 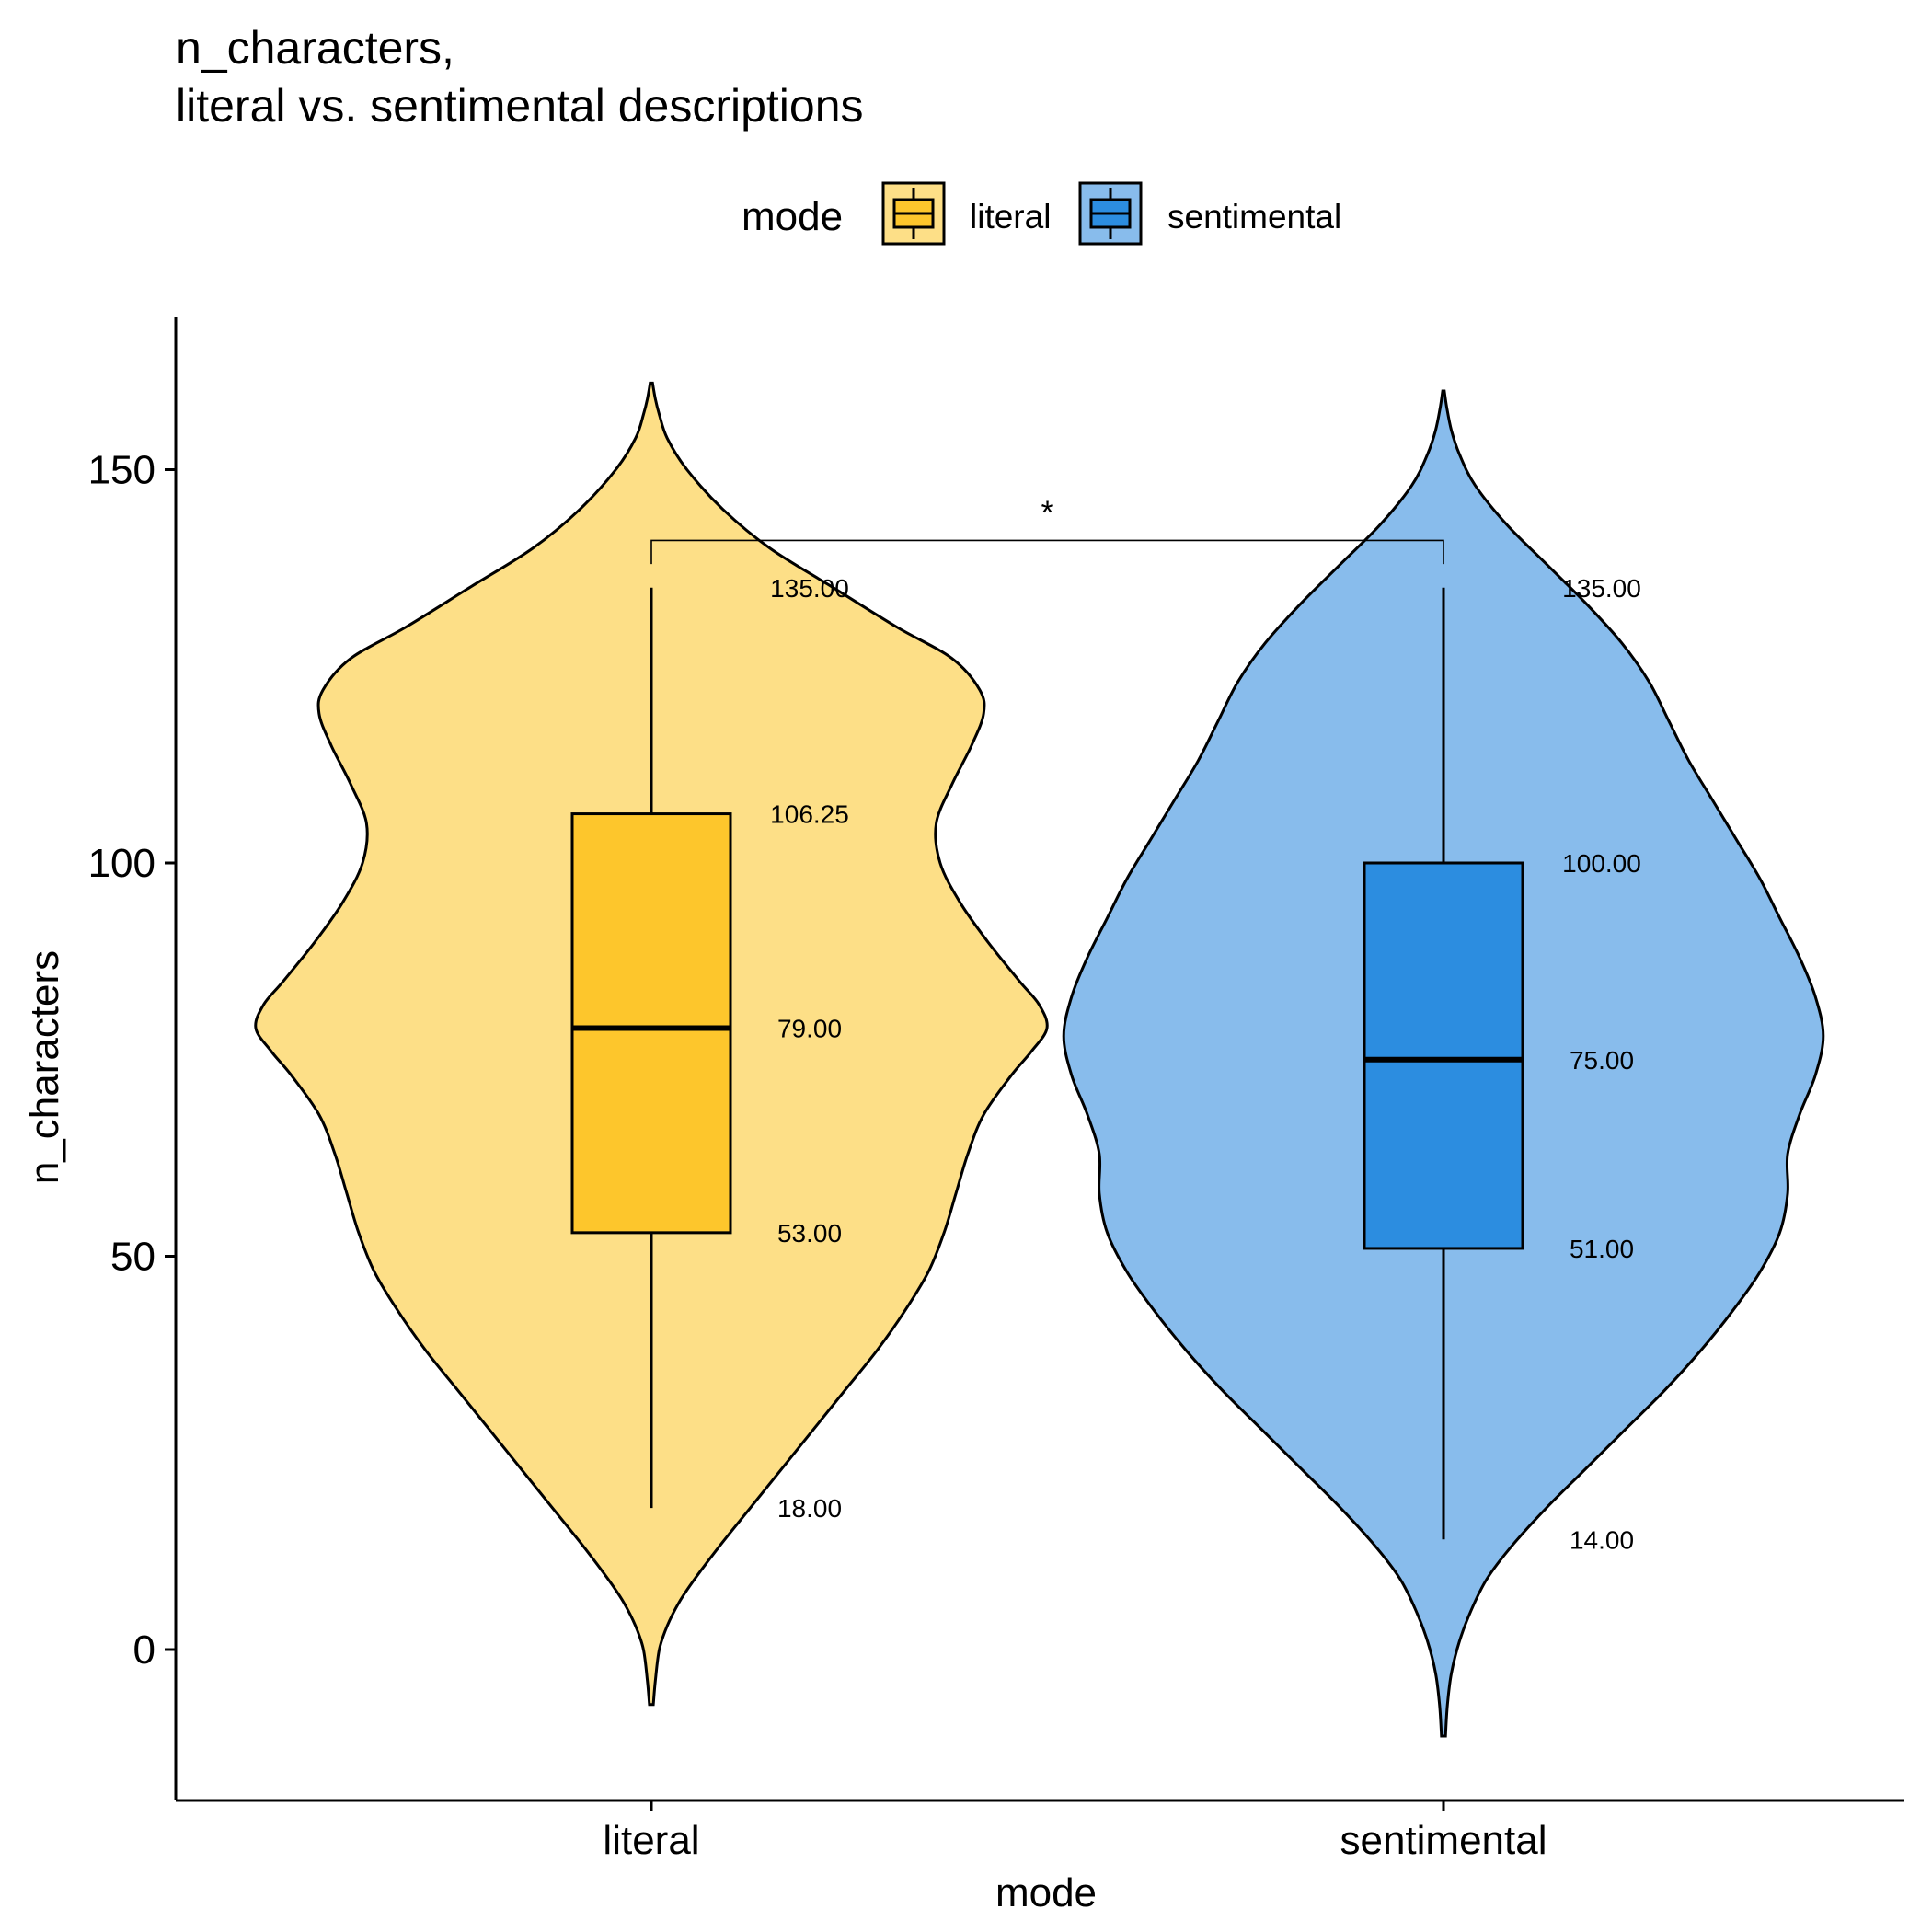 What do you see at coordinates (121, 863) in the screenshot?
I see `y-tick-label-100: 100` at bounding box center [121, 863].